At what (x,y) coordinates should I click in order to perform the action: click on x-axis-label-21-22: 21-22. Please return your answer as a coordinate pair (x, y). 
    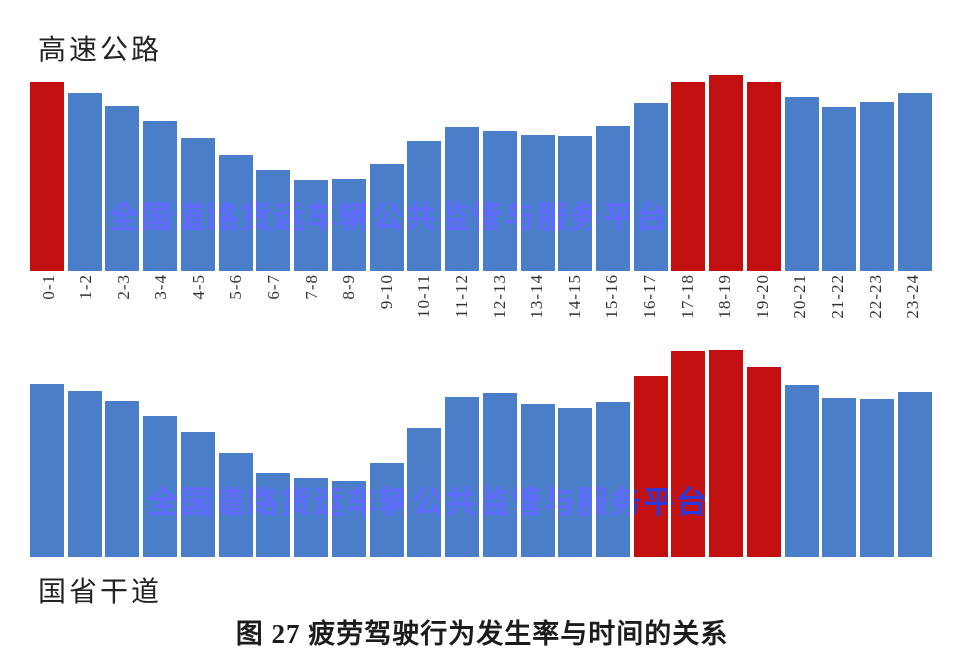
    Looking at the image, I should click on (837, 296).